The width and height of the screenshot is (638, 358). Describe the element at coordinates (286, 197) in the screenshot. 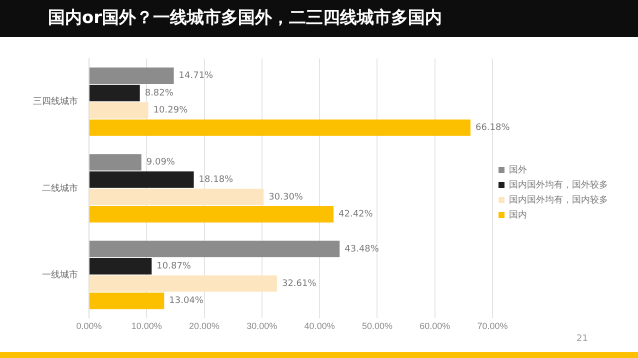

I see `data-label: 30.30%` at that location.